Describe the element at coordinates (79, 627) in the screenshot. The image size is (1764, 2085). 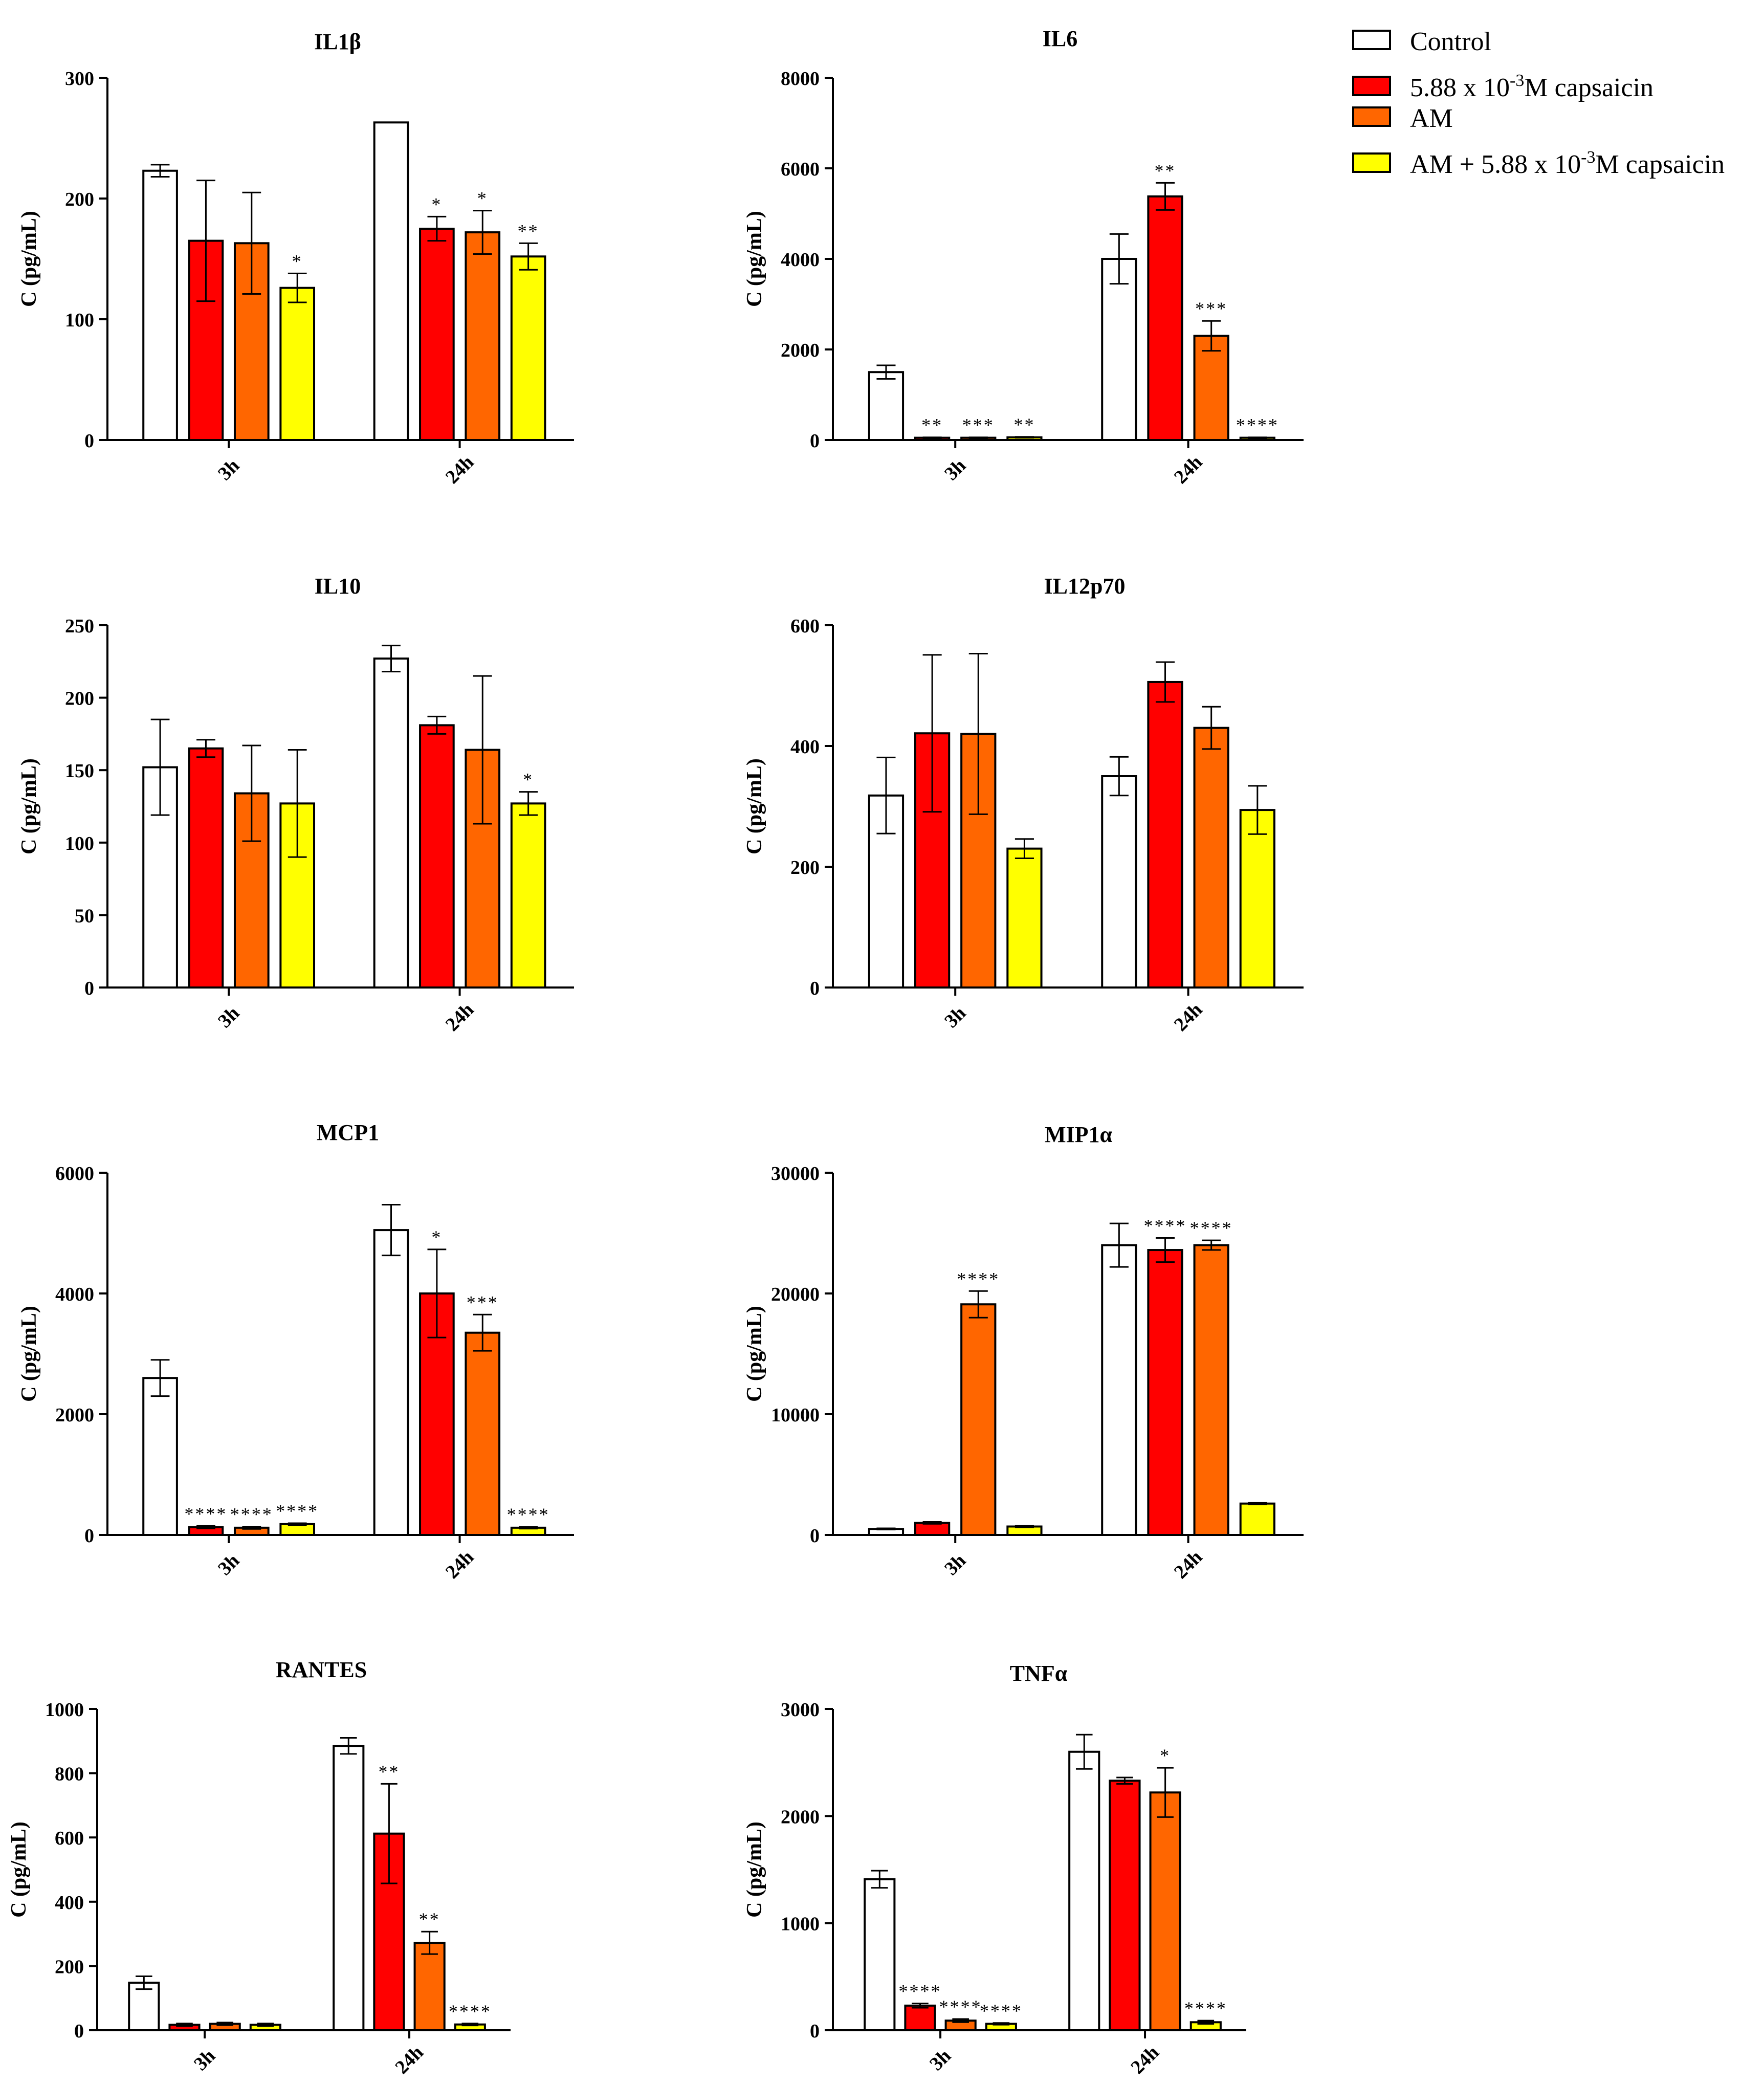
I see `y-tick-label: 250` at that location.